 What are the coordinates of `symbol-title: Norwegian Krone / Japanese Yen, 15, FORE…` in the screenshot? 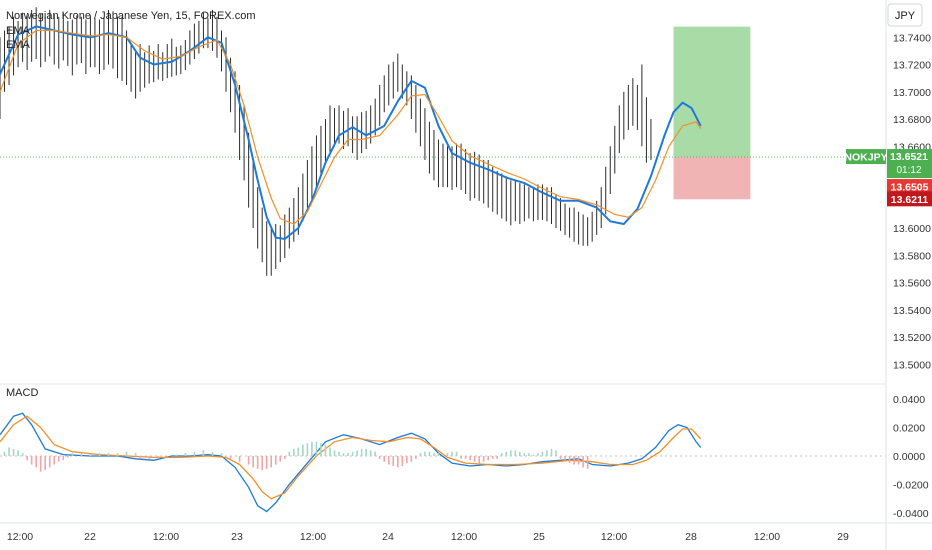 It's located at (130, 16).